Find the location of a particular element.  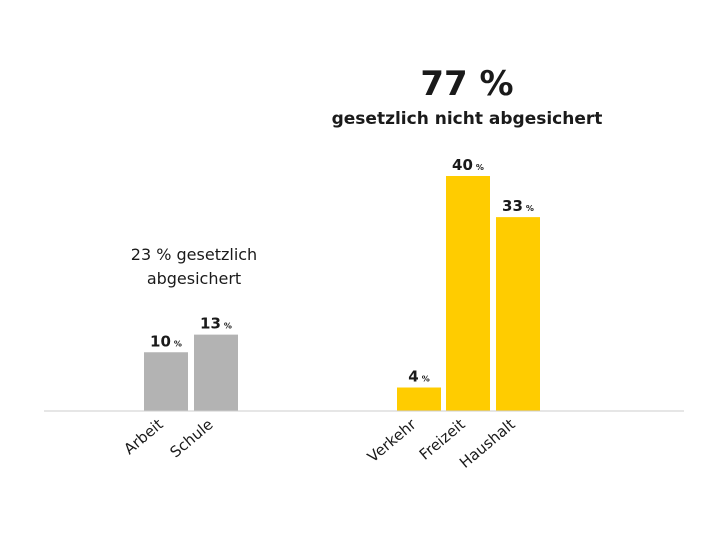

data-label-schule: 13% is located at coordinates (216, 324).